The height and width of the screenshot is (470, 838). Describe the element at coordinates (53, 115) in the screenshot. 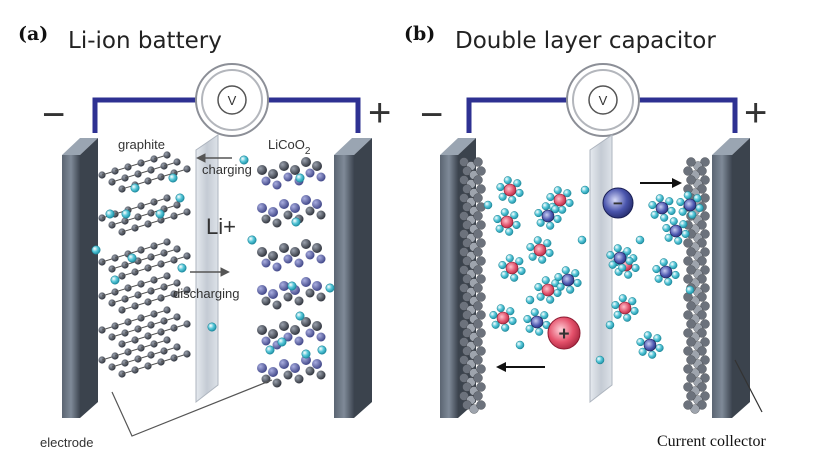

I see `panel-a-negative-sign: −` at that location.